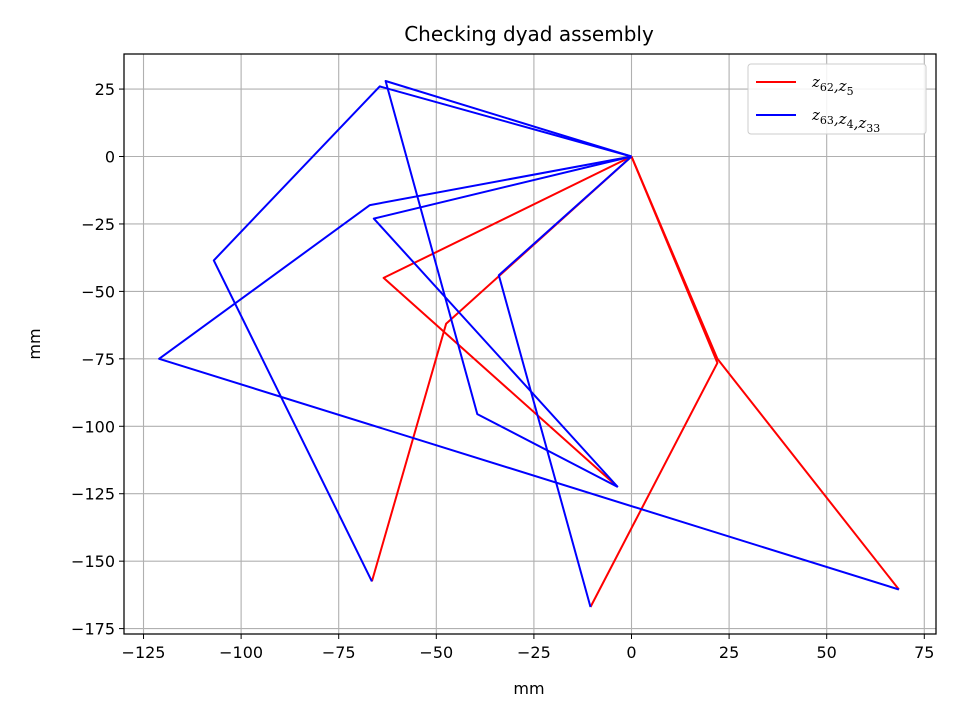  Describe the element at coordinates (534, 652) in the screenshot. I see `x-tick-label: −25` at that location.